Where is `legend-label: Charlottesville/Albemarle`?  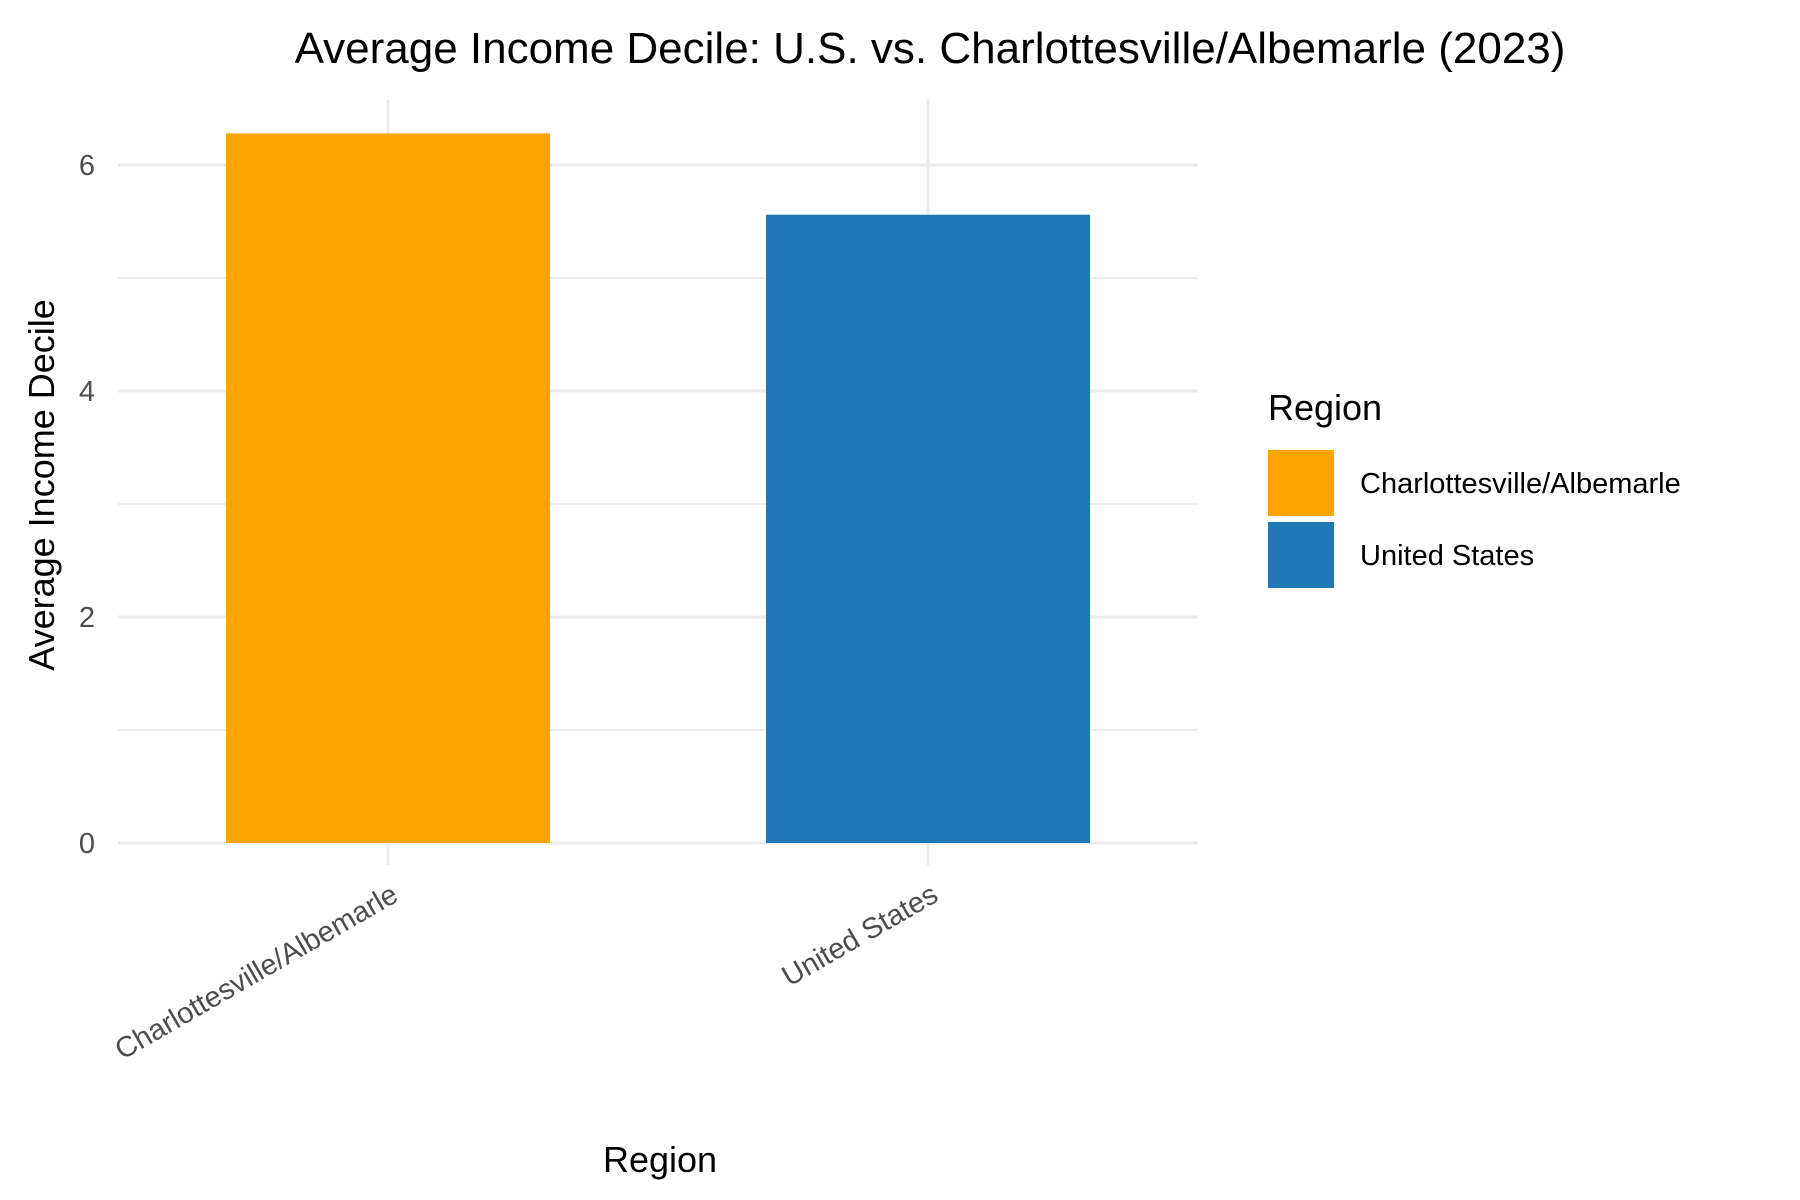 legend-label: Charlottesville/Albemarle is located at coordinates (1520, 484).